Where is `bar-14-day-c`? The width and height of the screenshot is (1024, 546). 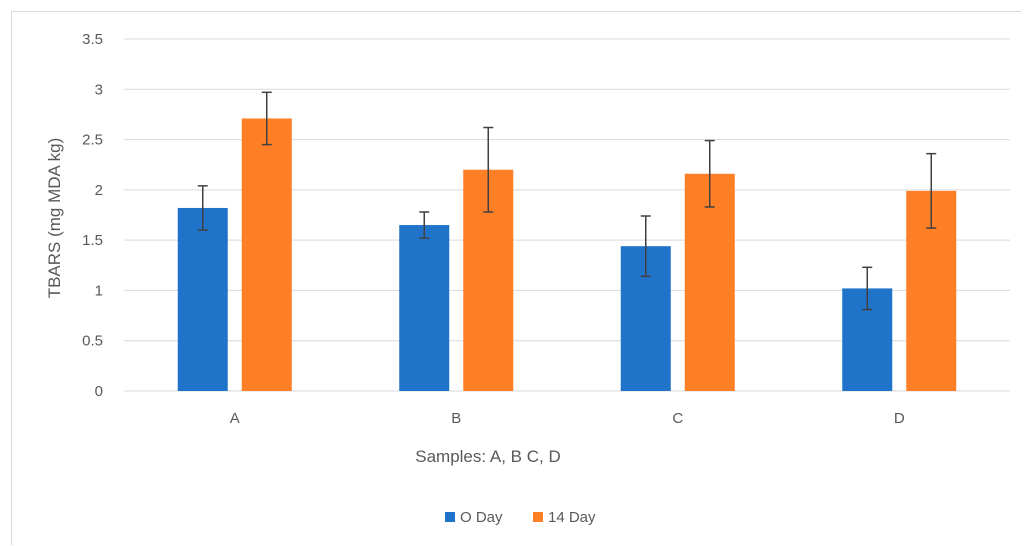
bar-14-day-c is located at coordinates (709, 282).